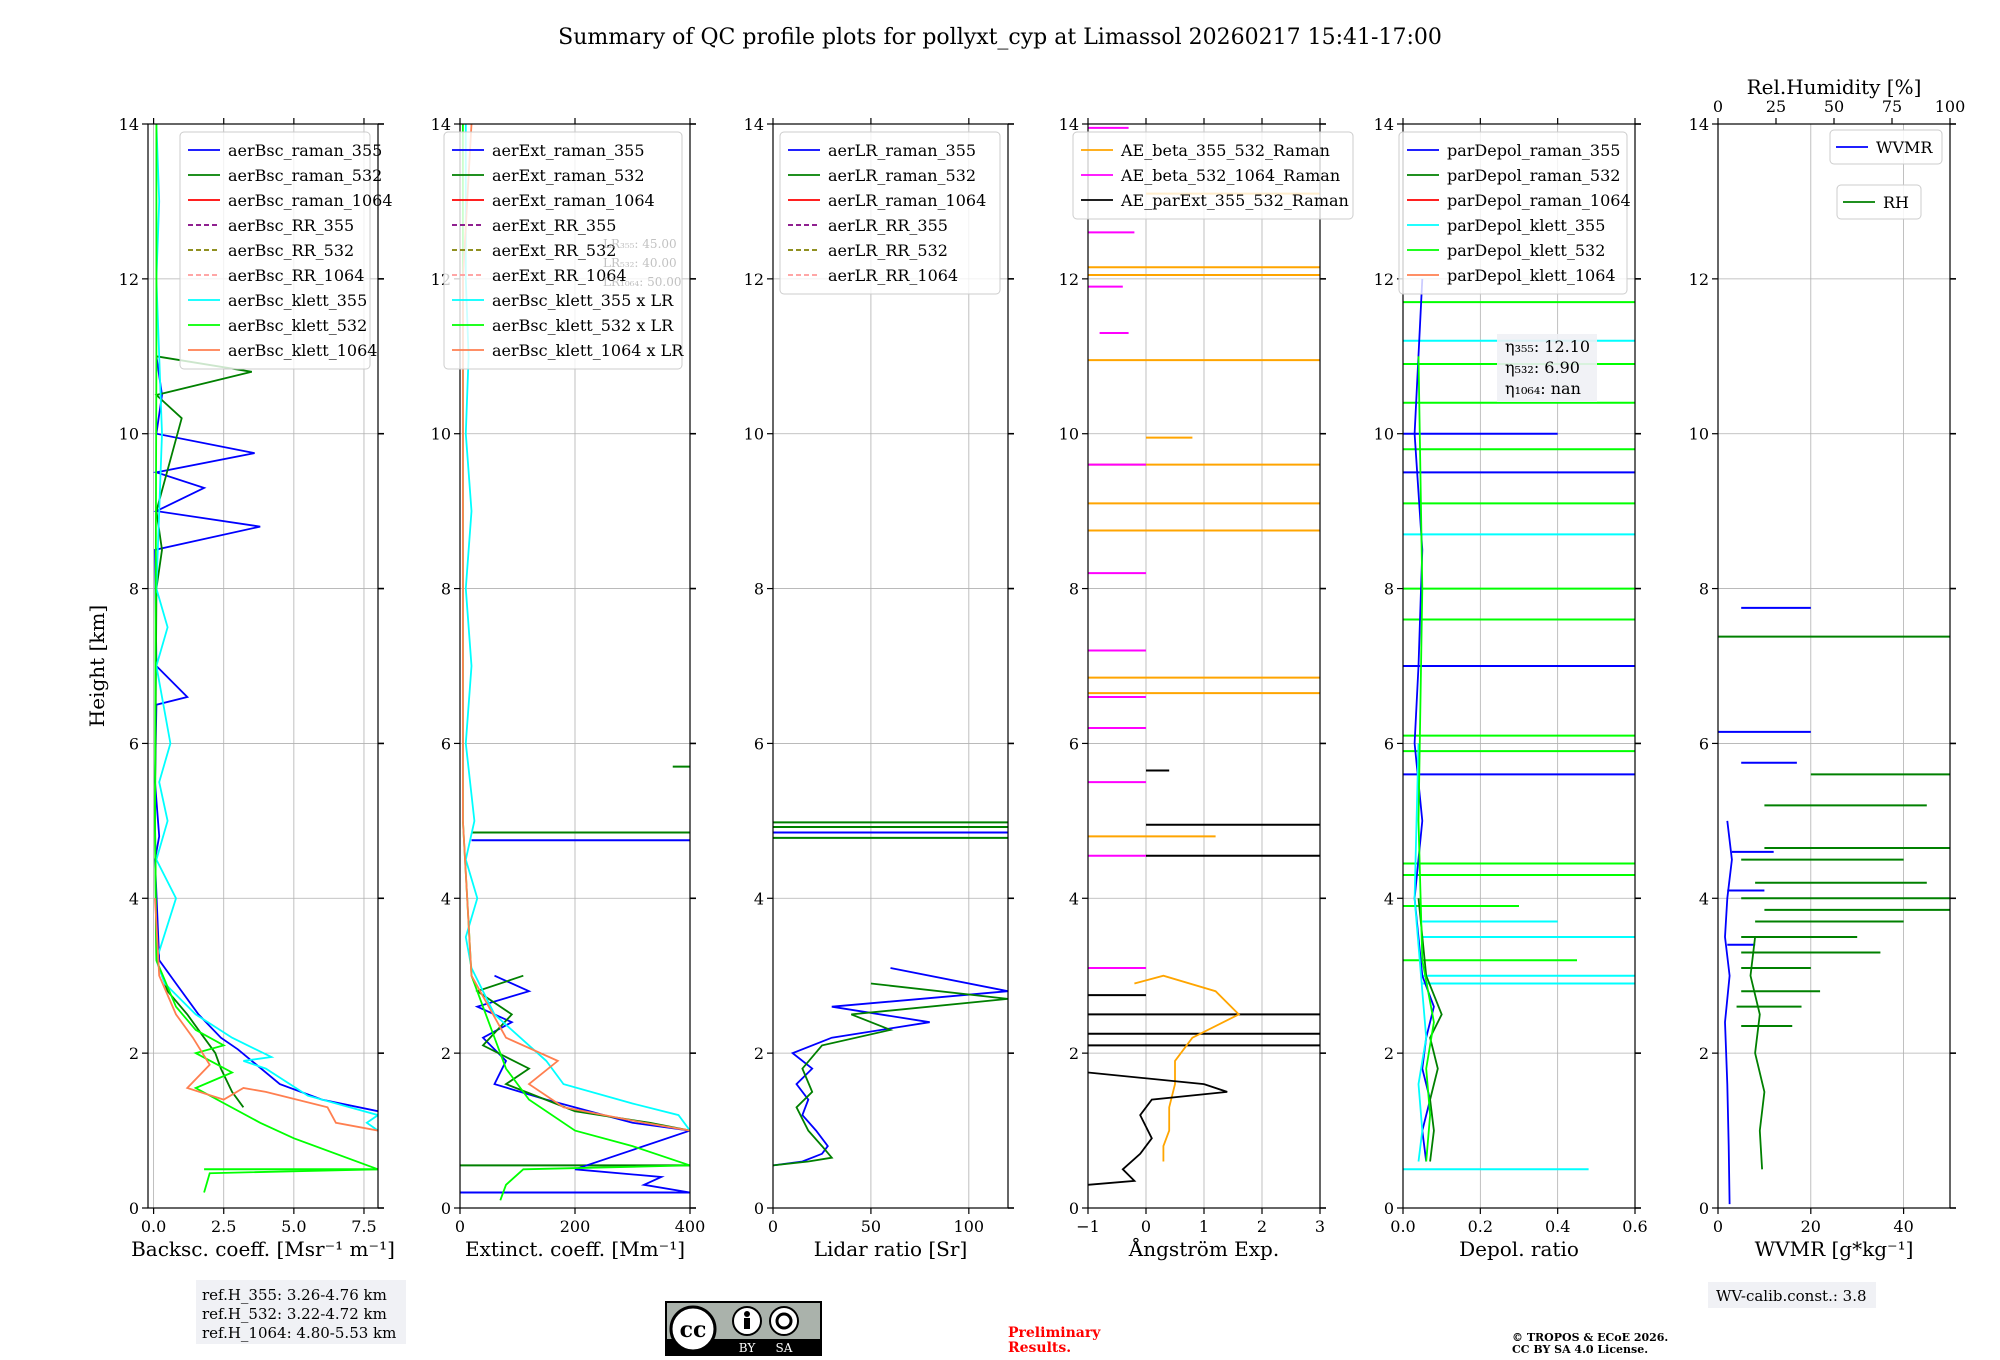 The width and height of the screenshot is (2000, 1360). I want to click on legend-label: aerExt_RR_1064, so click(559, 275).